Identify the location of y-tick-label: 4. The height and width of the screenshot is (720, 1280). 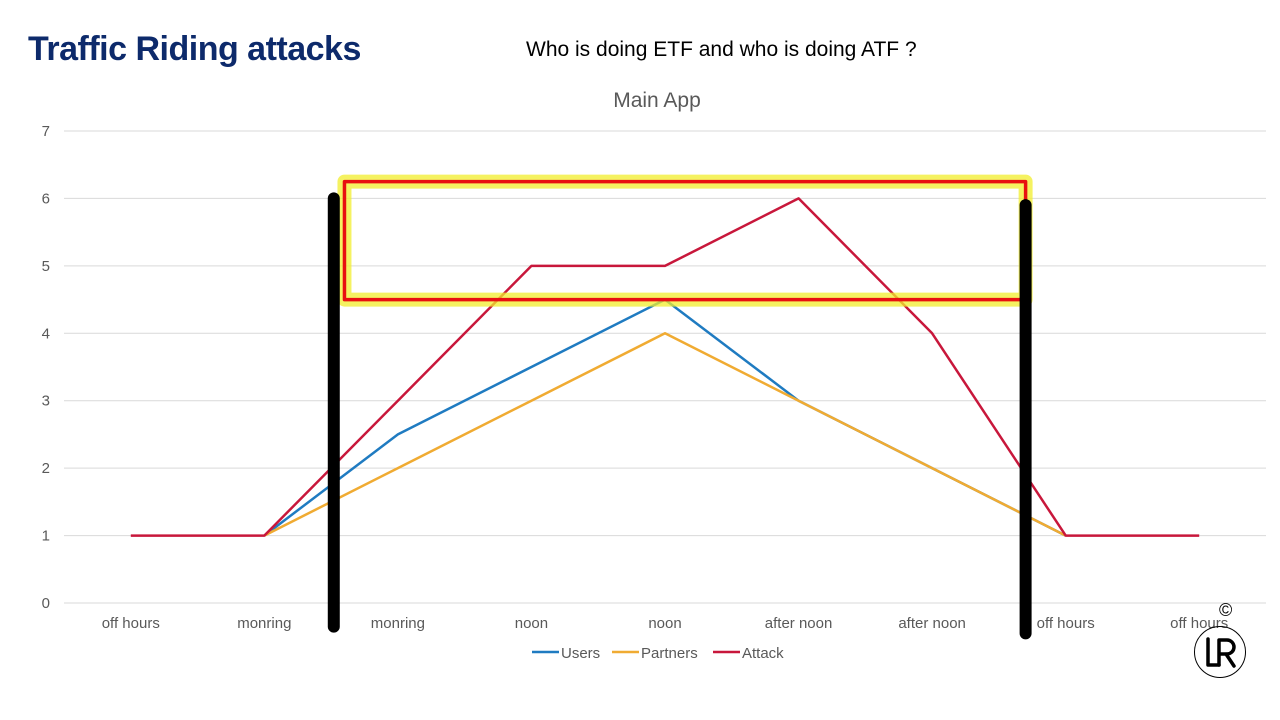
(46, 333).